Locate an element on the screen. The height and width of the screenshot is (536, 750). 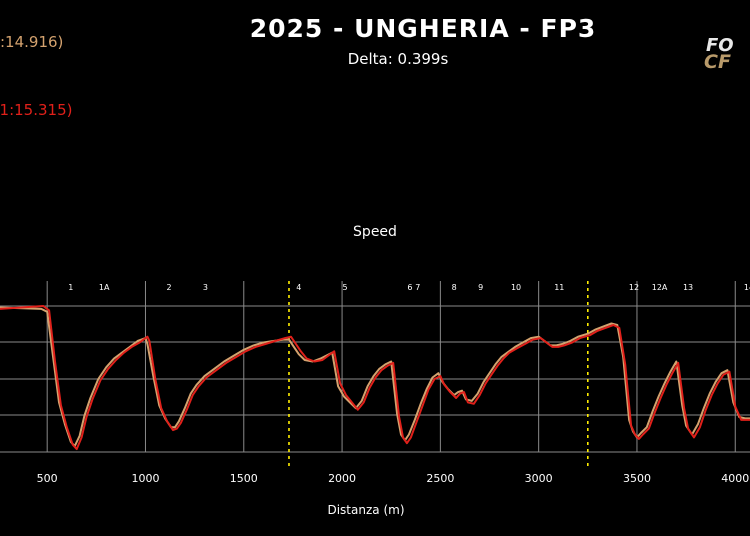
lap-time-driver-1: :14.916) is located at coordinates (32, 42).